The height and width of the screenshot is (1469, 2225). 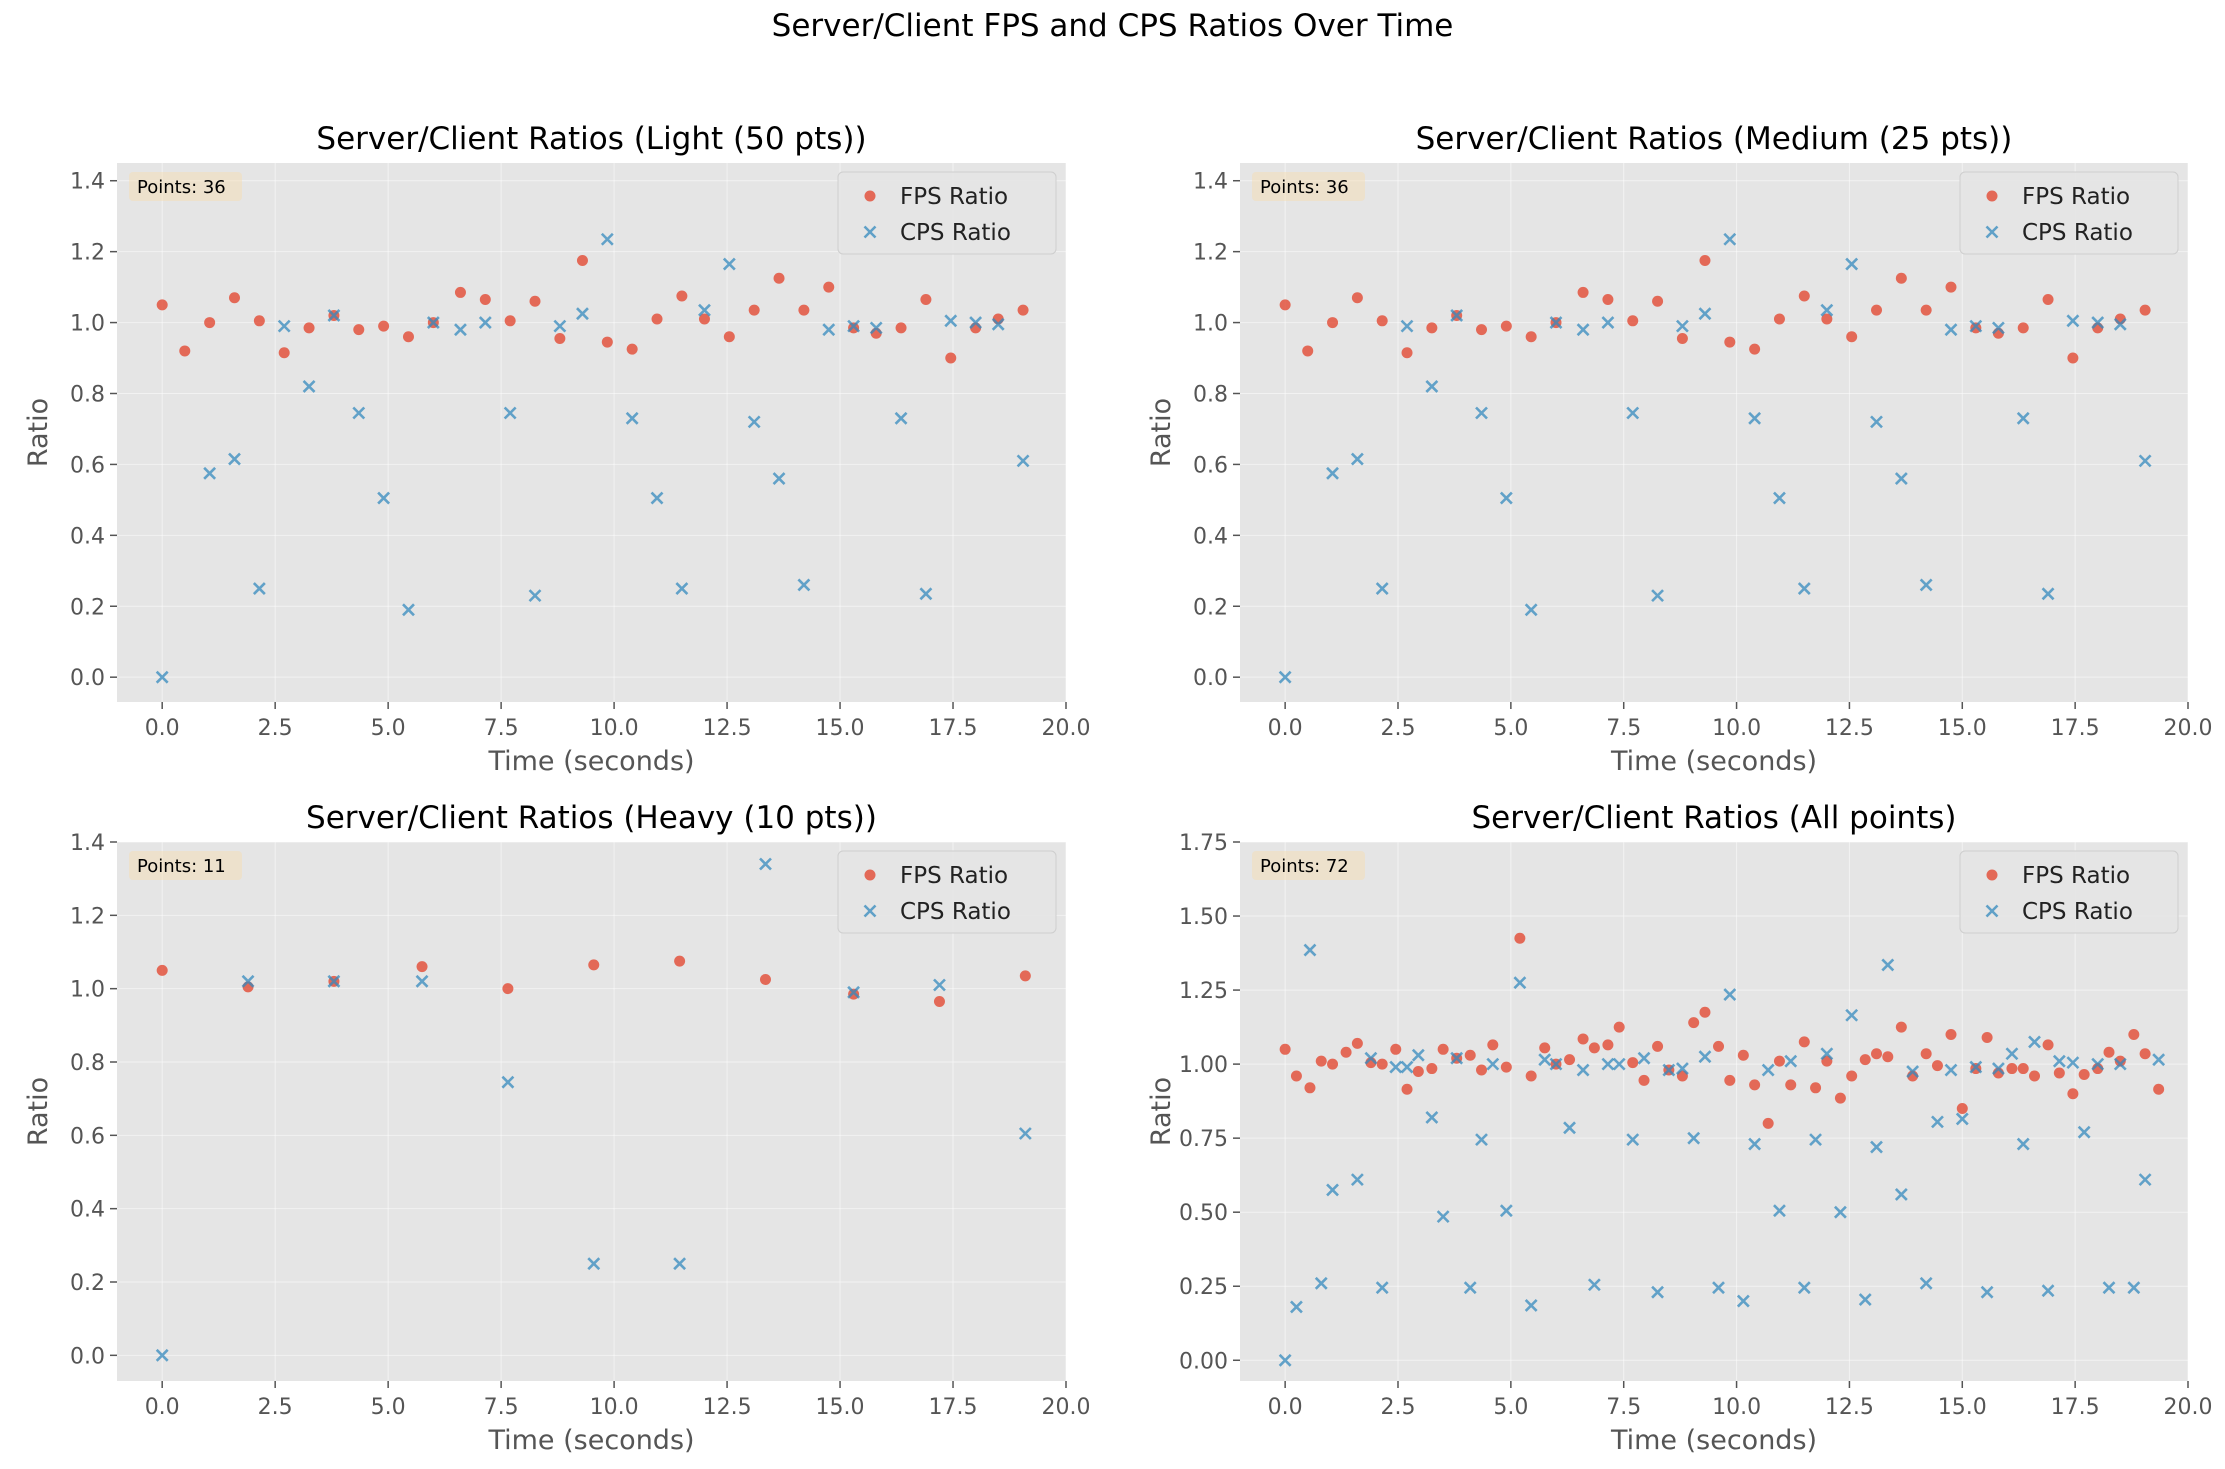 What do you see at coordinates (1962, 728) in the screenshot?
I see `x-tick-label: 15.0` at bounding box center [1962, 728].